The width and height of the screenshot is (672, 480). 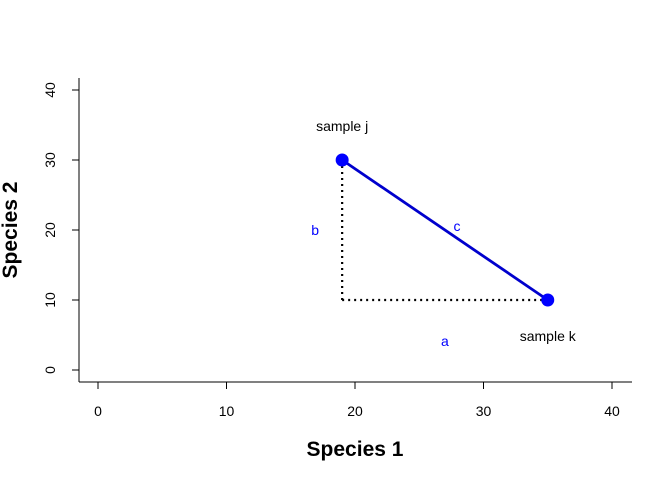 What do you see at coordinates (355, 411) in the screenshot?
I see `x-tick-label: 20` at bounding box center [355, 411].